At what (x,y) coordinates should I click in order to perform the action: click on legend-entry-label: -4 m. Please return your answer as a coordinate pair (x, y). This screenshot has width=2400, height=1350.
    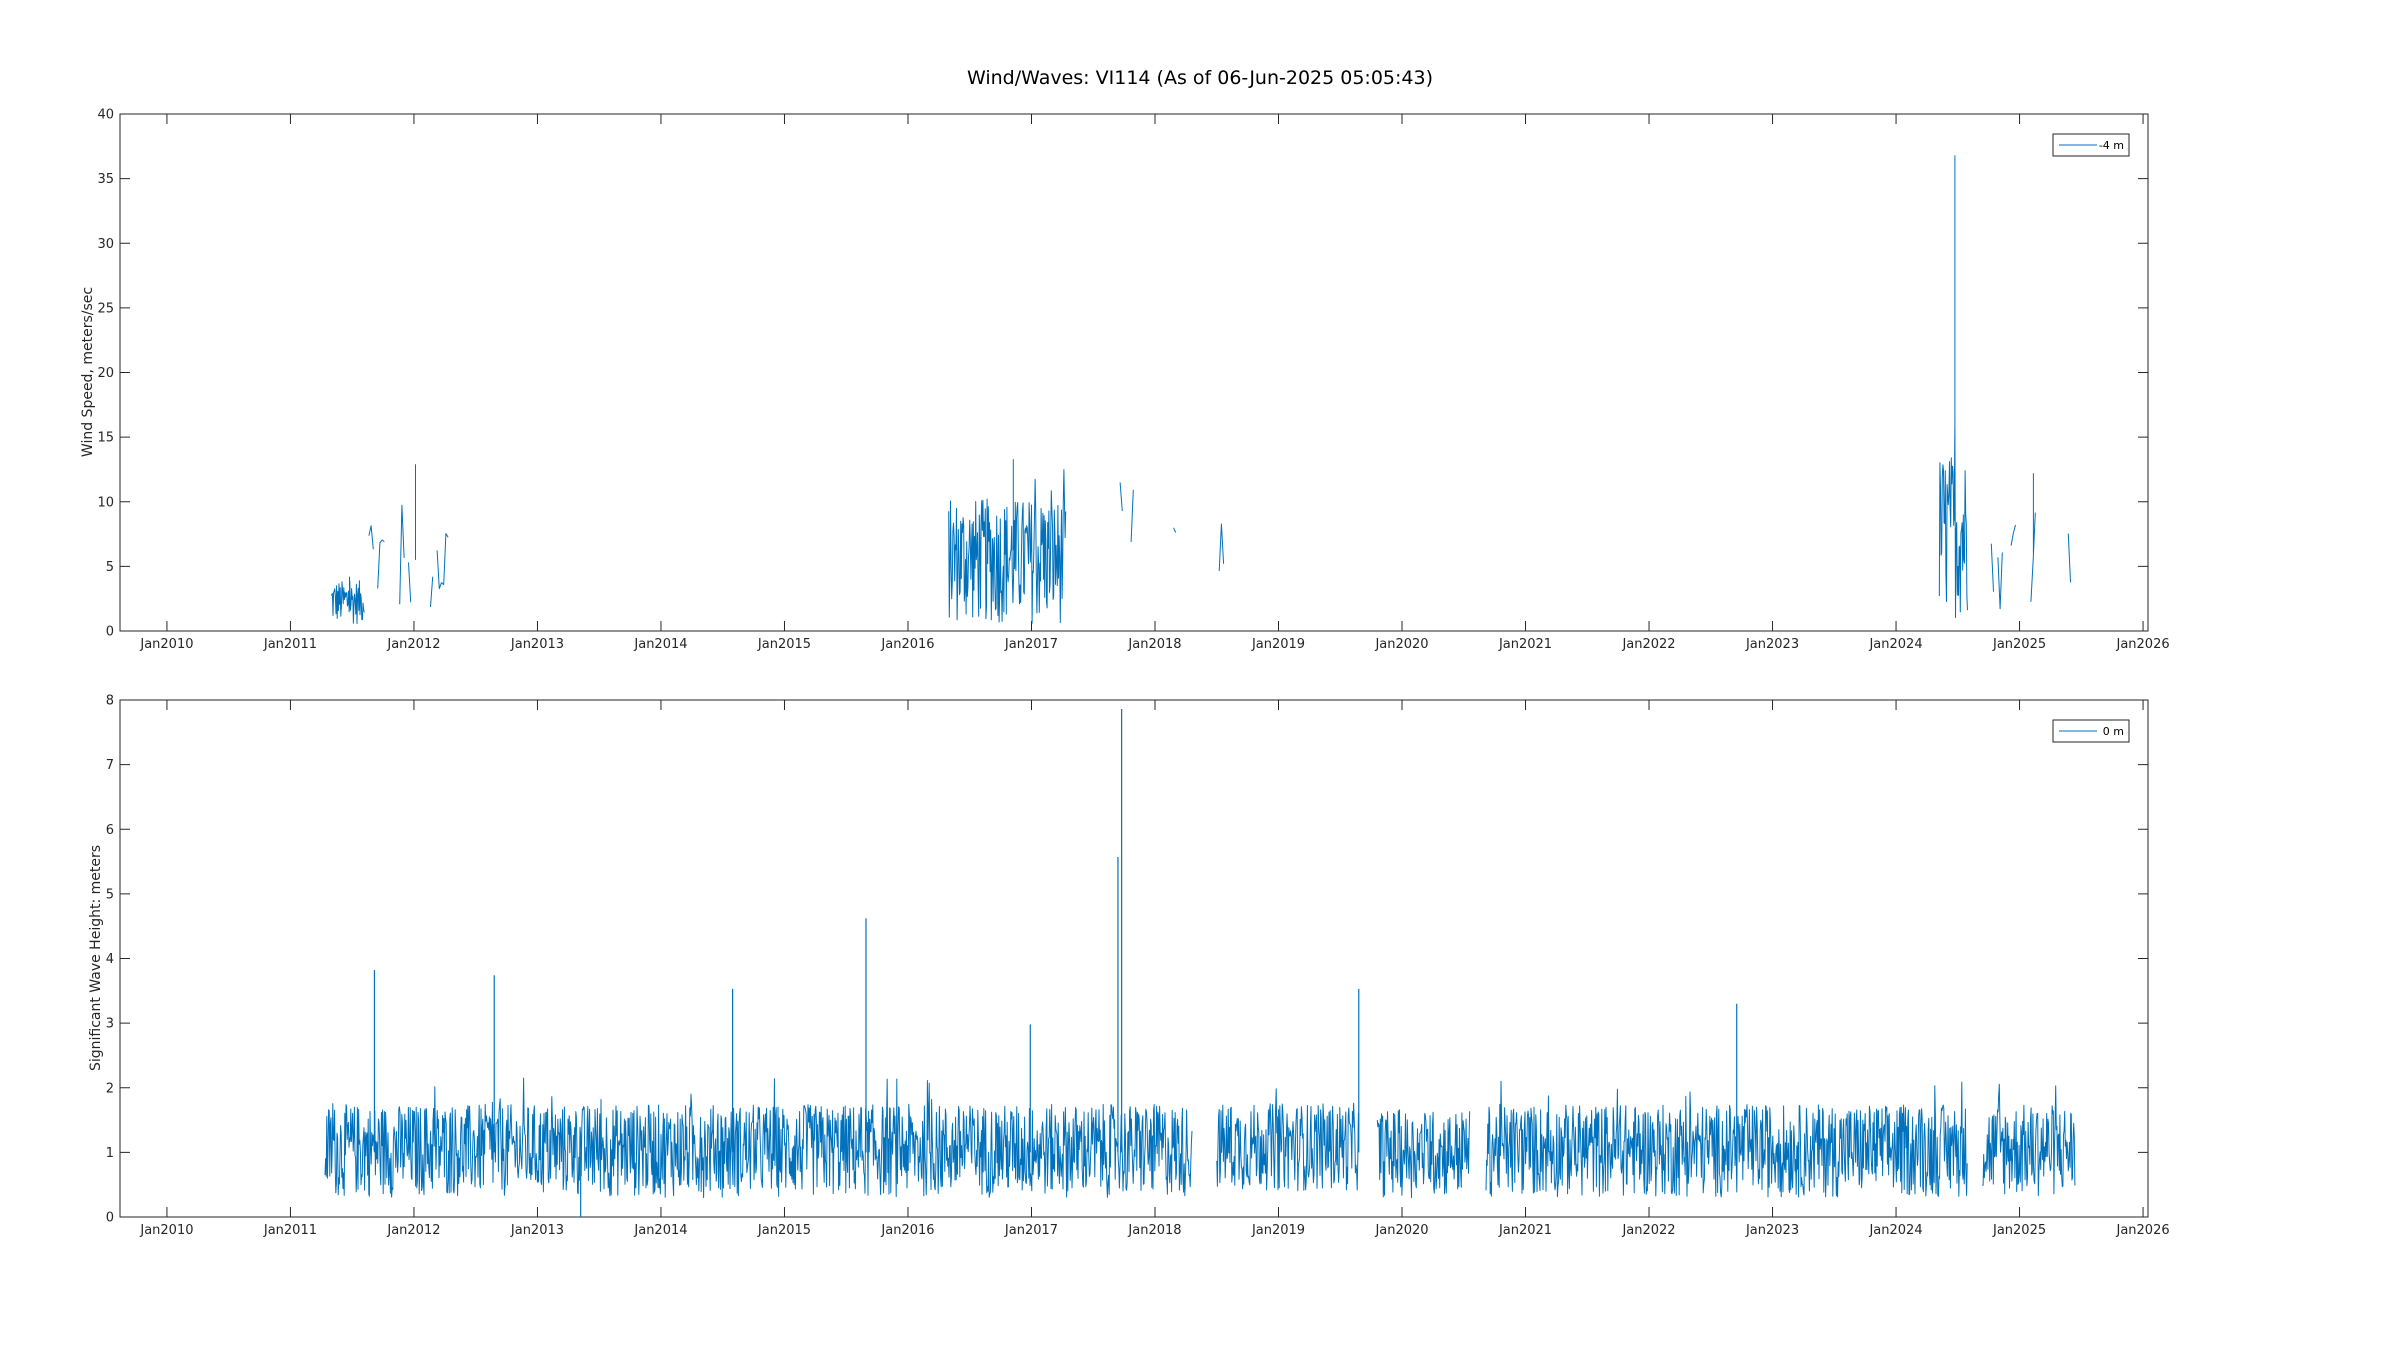
    Looking at the image, I should click on (2111, 145).